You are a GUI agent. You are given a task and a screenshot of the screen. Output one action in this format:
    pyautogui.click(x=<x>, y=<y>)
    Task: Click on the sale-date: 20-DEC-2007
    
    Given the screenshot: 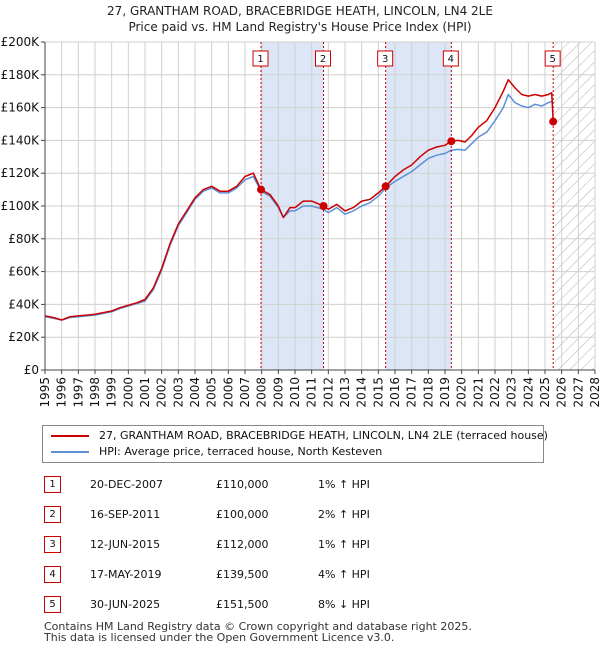 What is the action you would take?
    pyautogui.click(x=127, y=484)
    